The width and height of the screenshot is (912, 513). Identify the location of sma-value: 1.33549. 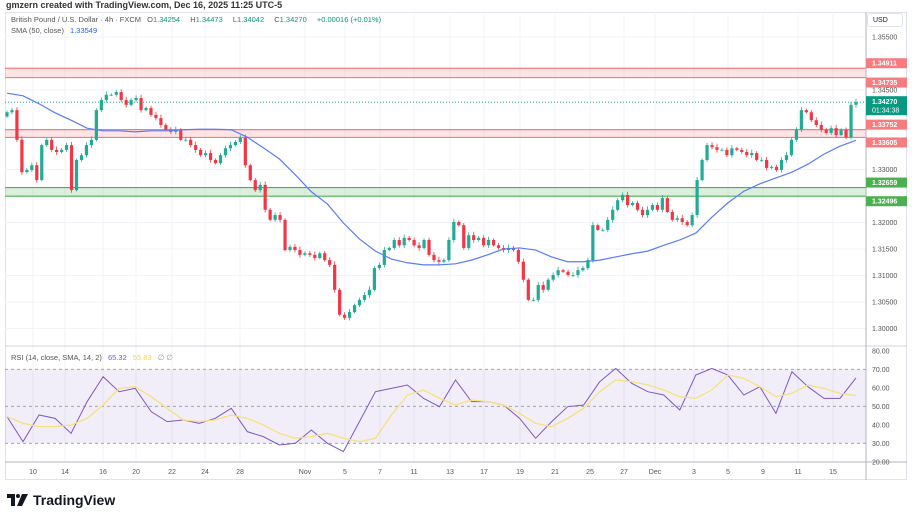
(84, 30).